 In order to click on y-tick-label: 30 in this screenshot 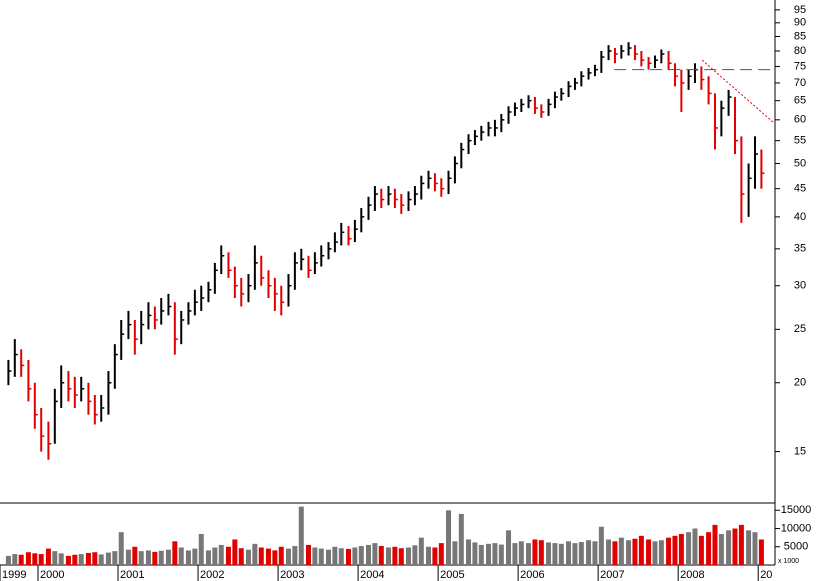, I will do `click(800, 286)`.